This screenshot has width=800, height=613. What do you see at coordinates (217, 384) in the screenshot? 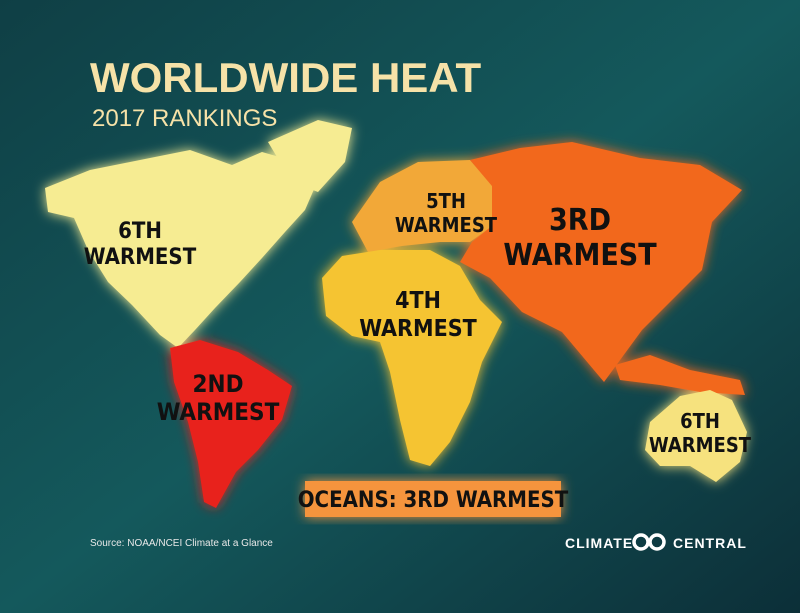
I see `region-label: 2ND` at bounding box center [217, 384].